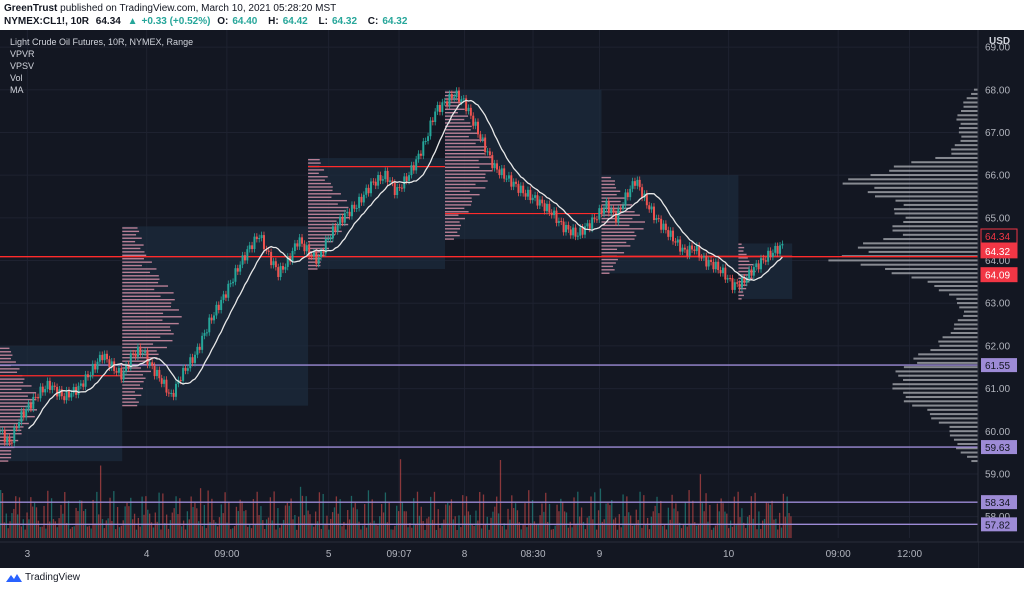  I want to click on footer-brand: TradingView, so click(53, 577).